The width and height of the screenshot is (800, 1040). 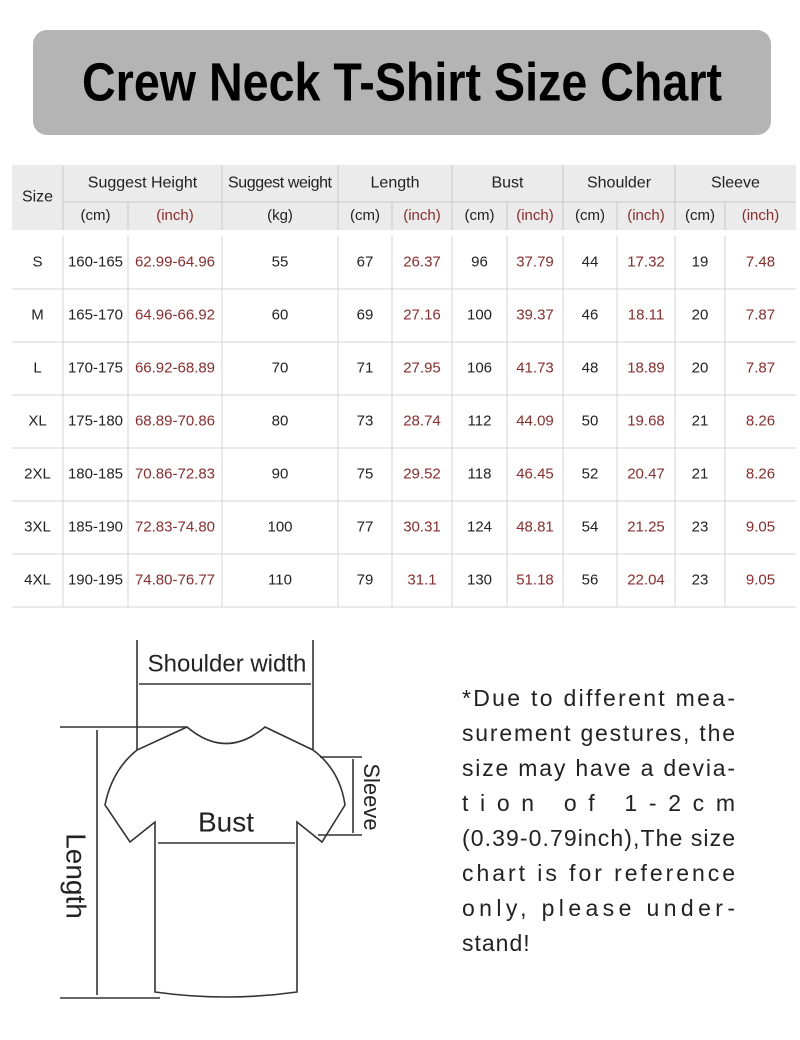 What do you see at coordinates (507, 183) in the screenshot?
I see `header-cell: Bust` at bounding box center [507, 183].